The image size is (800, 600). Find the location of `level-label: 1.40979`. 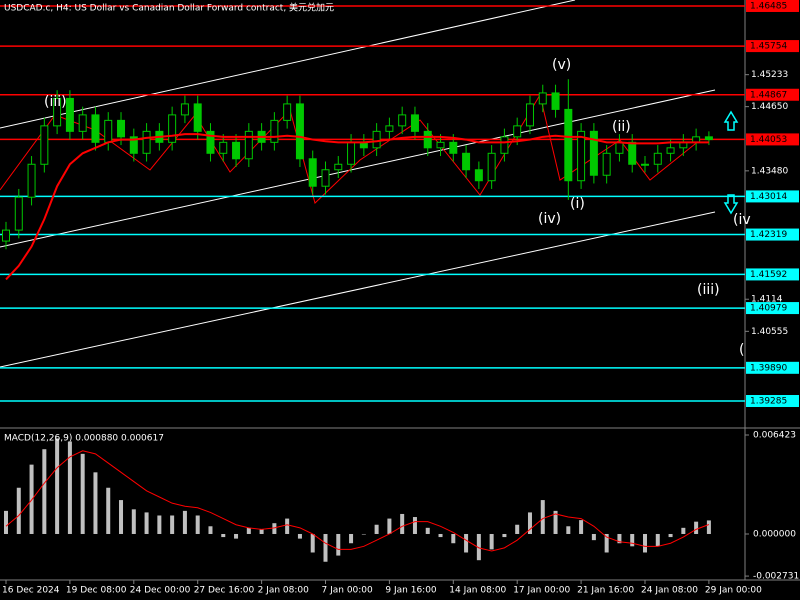

level-label: 1.40979 is located at coordinates (768, 309).